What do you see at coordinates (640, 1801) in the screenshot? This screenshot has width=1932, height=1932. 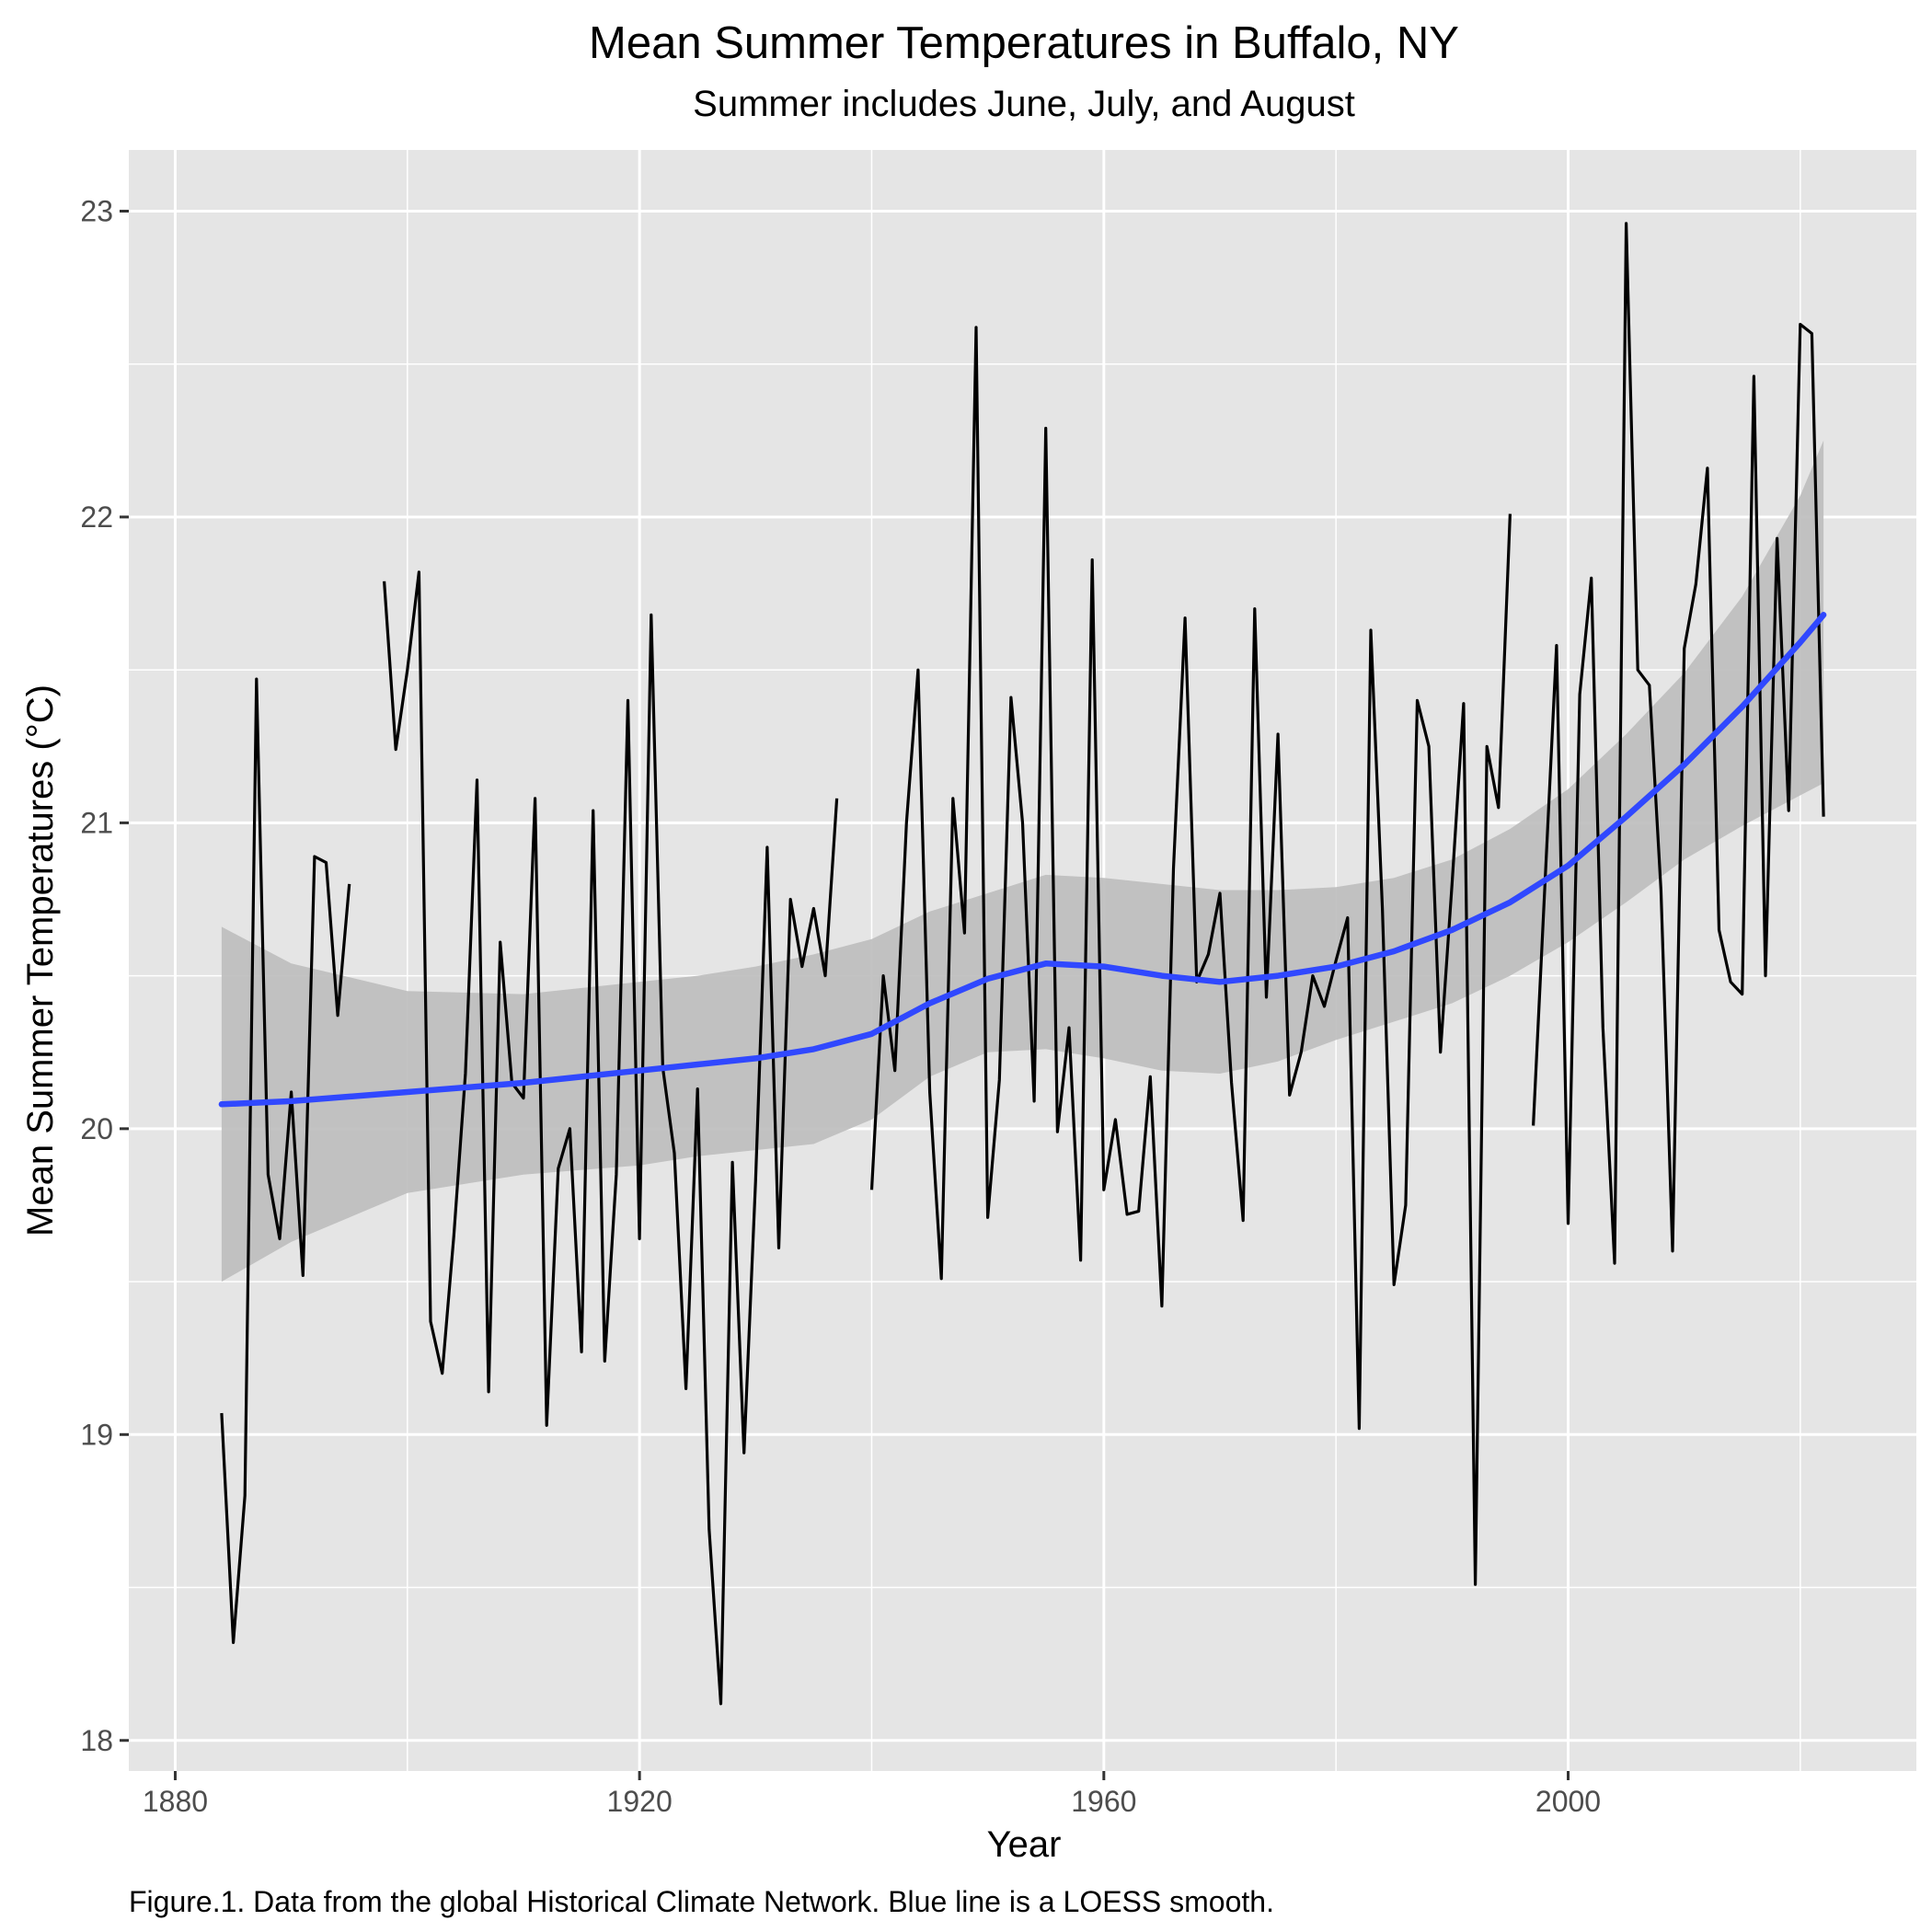 I see `x-tick-label: 1920` at bounding box center [640, 1801].